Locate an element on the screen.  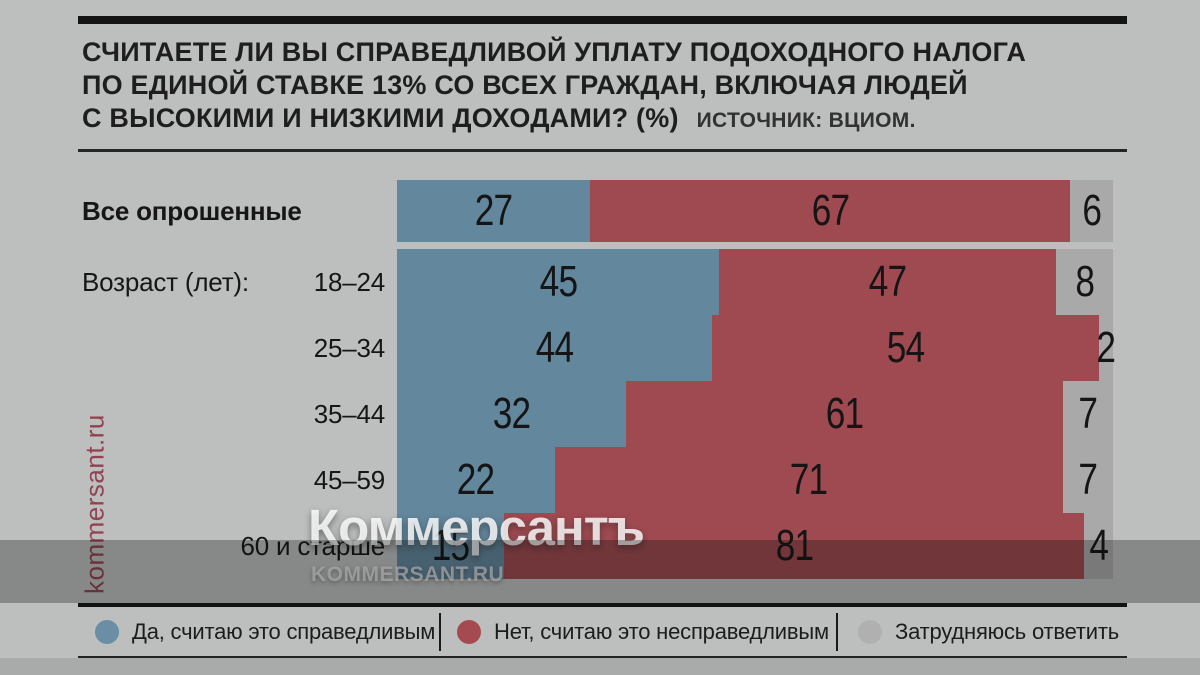
watermark-kommersant-logo: Коммерсантъ is located at coordinates (476, 527).